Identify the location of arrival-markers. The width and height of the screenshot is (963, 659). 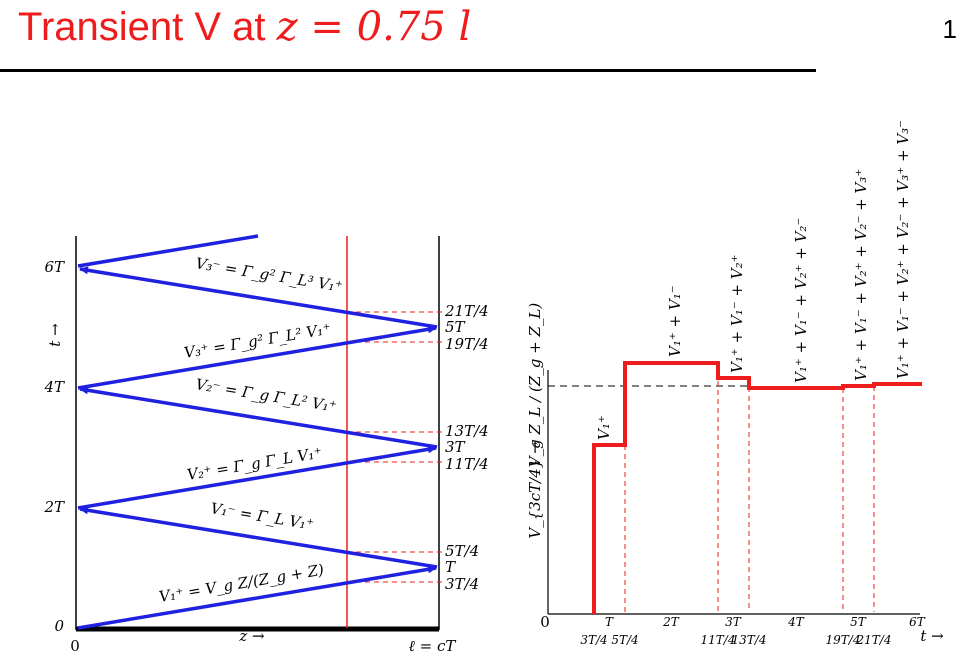
(396, 447).